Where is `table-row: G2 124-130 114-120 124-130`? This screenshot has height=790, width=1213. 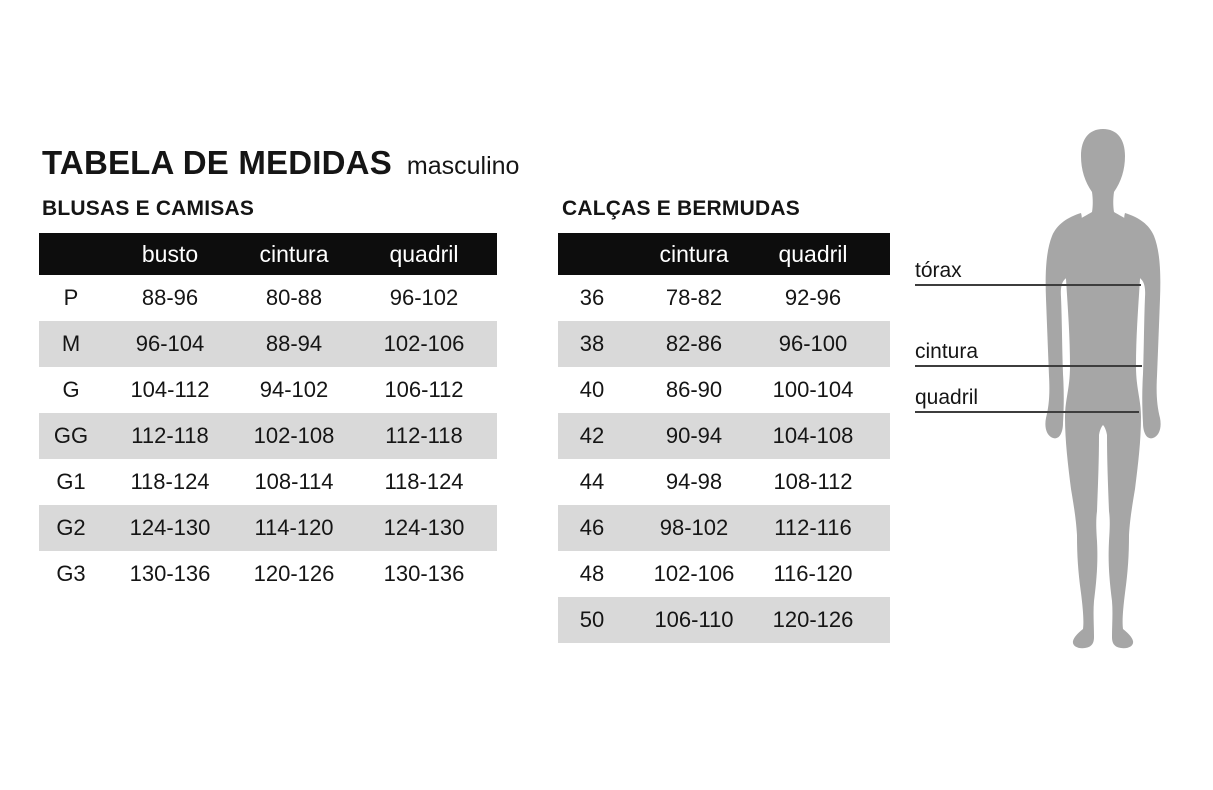 table-row: G2 124-130 114-120 124-130 is located at coordinates (268, 528).